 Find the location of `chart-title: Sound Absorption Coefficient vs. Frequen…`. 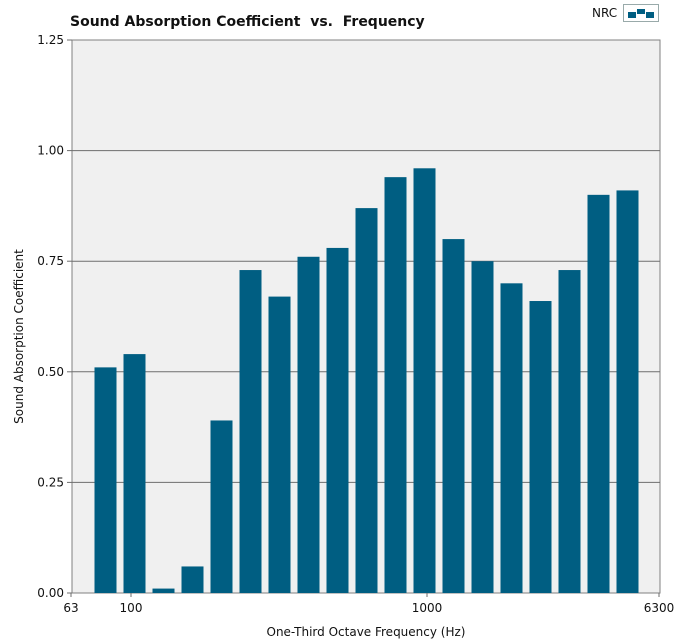

chart-title: Sound Absorption Coefficient vs. Frequen… is located at coordinates (247, 22).